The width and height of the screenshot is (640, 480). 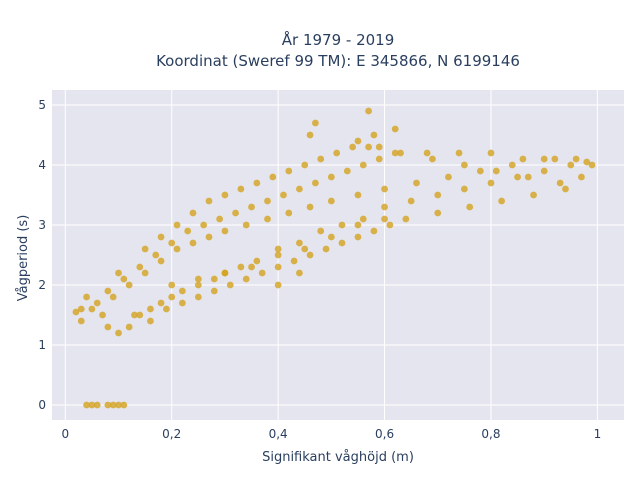 What do you see at coordinates (490, 434) in the screenshot?
I see `x-tick-label: 0,8` at bounding box center [490, 434].